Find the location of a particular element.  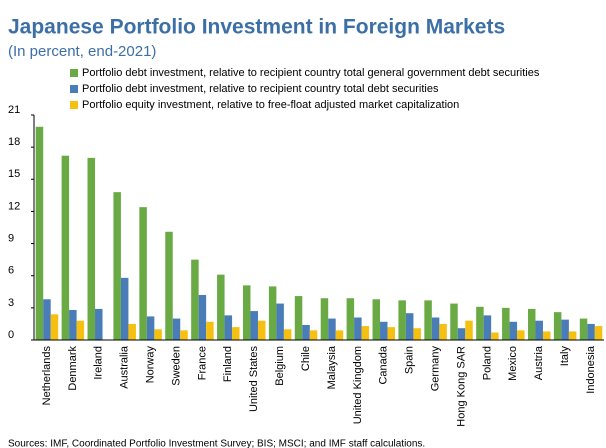

x-tick-label: Hong Kong SAR is located at coordinates (461, 386).